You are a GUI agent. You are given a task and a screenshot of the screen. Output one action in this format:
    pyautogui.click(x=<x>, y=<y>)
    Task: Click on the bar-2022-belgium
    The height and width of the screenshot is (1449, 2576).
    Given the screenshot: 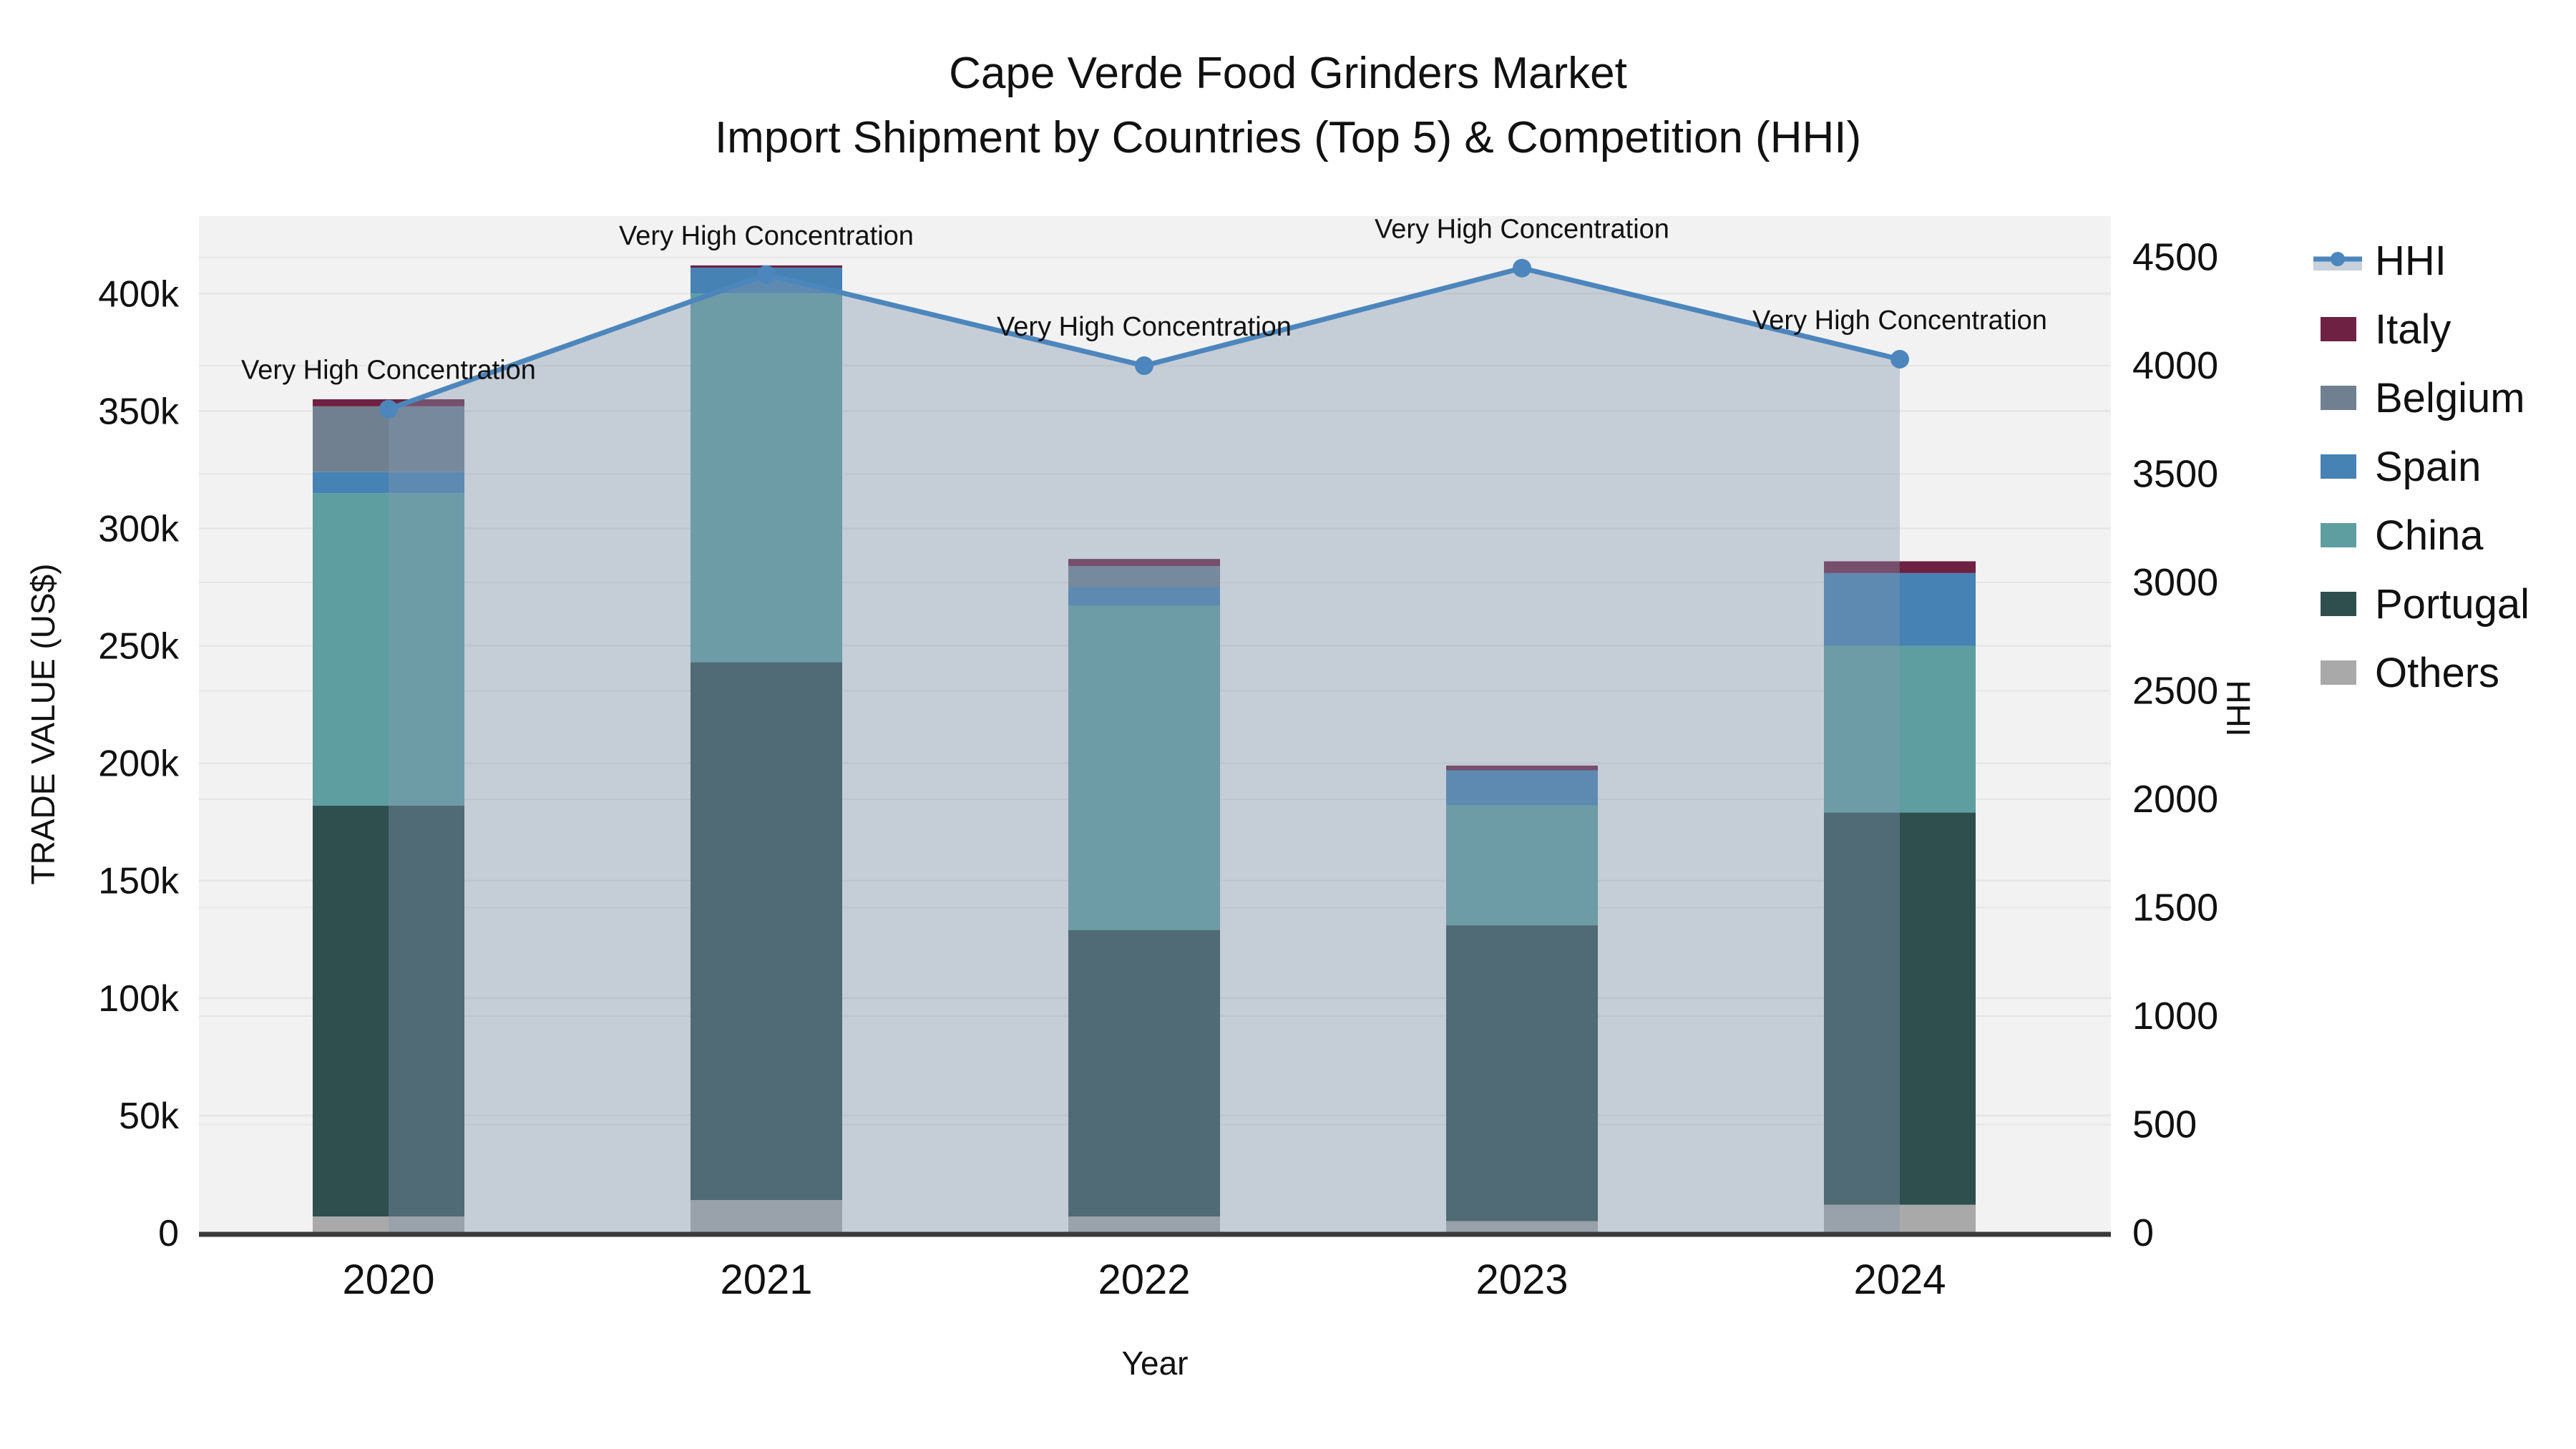 What is the action you would take?
    pyautogui.click(x=1144, y=576)
    